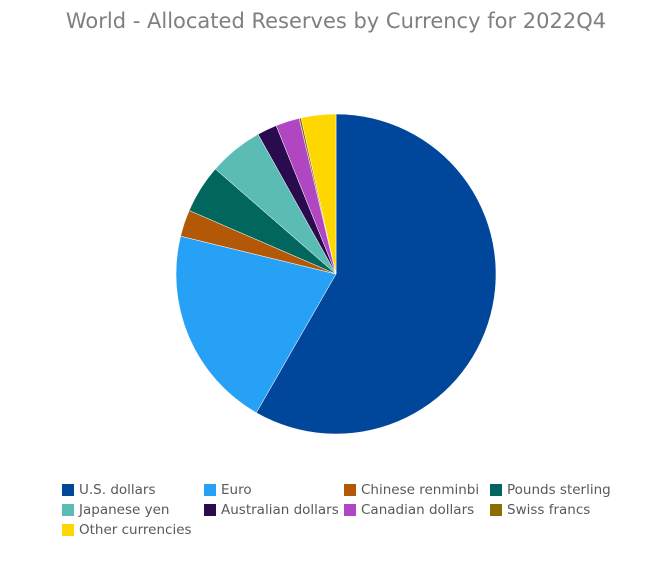  Describe the element at coordinates (548, 510) in the screenshot. I see `legend-label: Swiss francs` at that location.